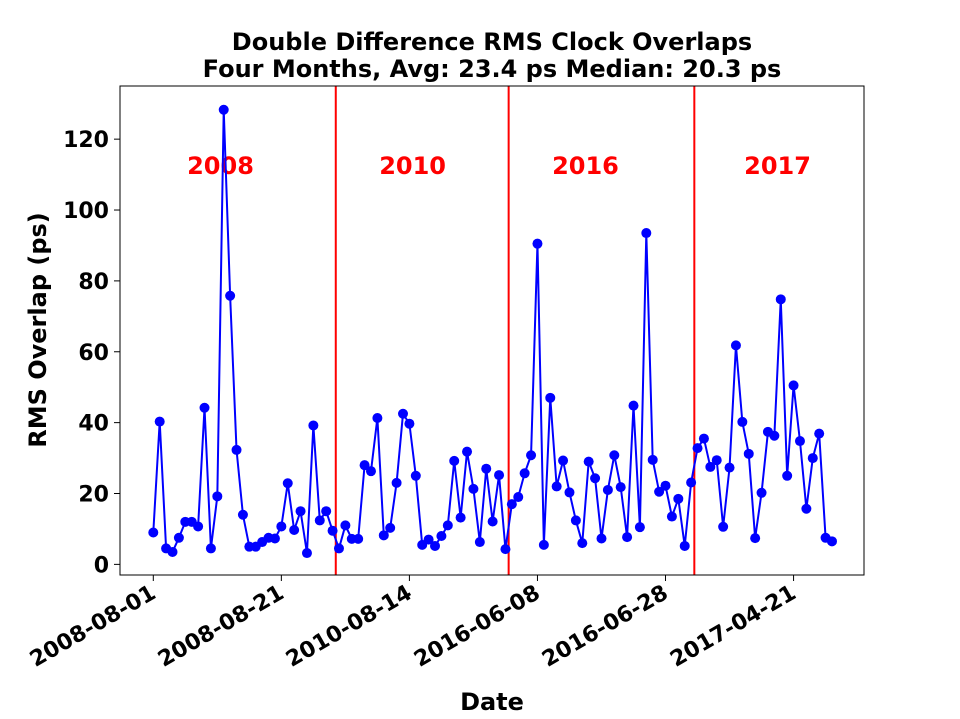 This screenshot has width=960, height=719. Describe the element at coordinates (93, 282) in the screenshot. I see `y-tick-label: 80` at that location.